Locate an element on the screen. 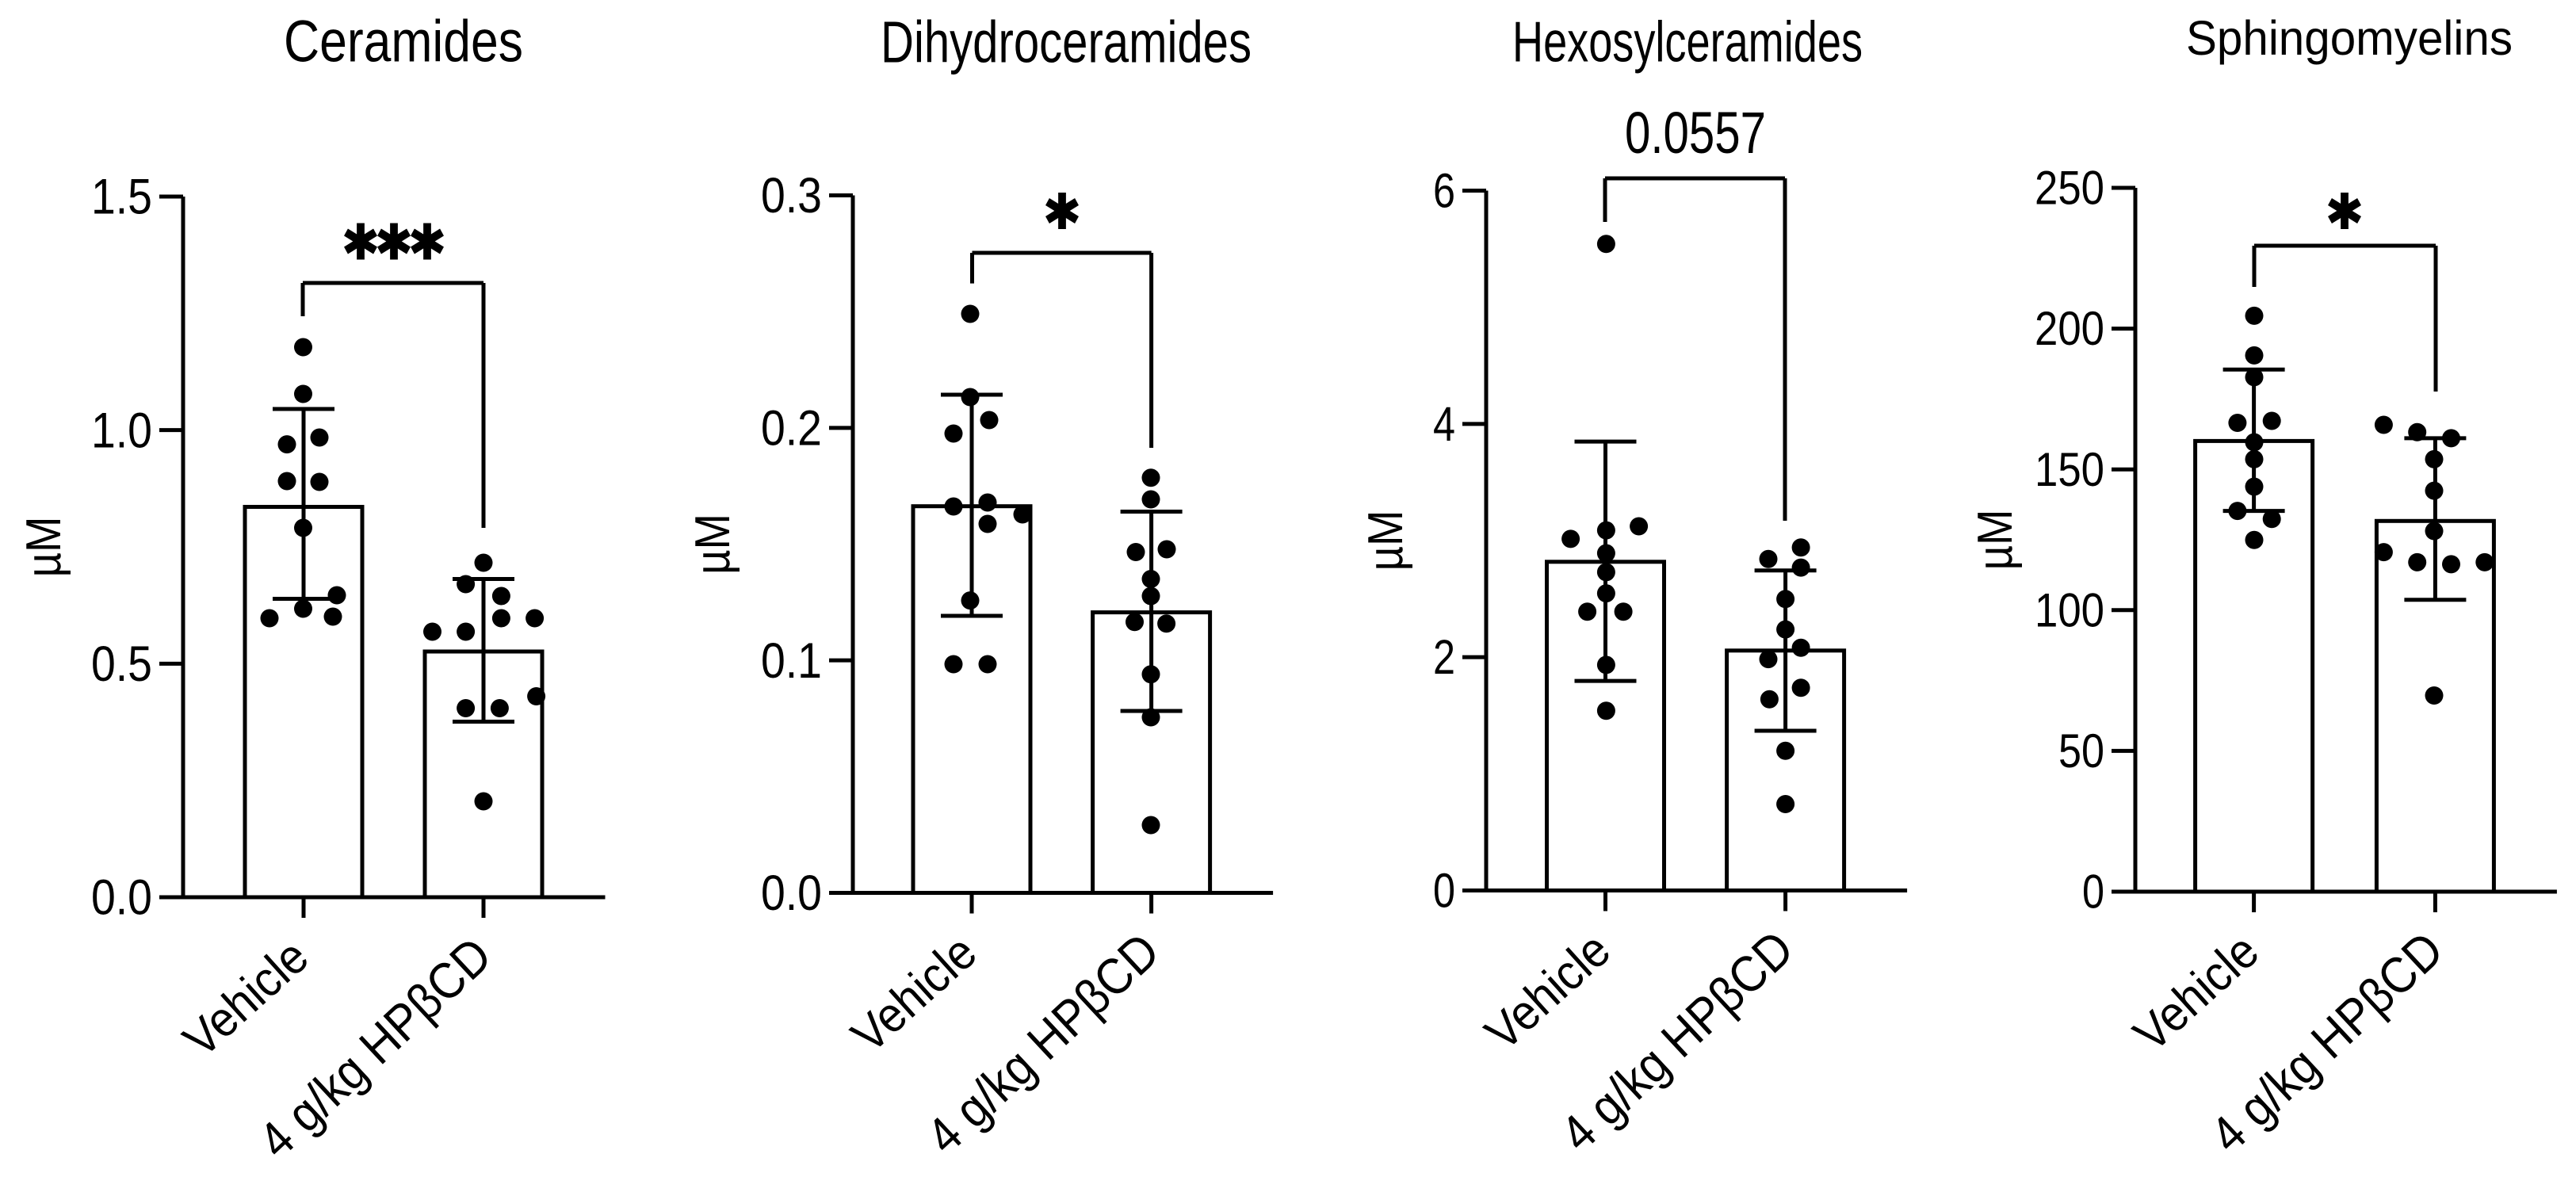  svg-text: Dihydroceramides is located at coordinates (1066, 43).